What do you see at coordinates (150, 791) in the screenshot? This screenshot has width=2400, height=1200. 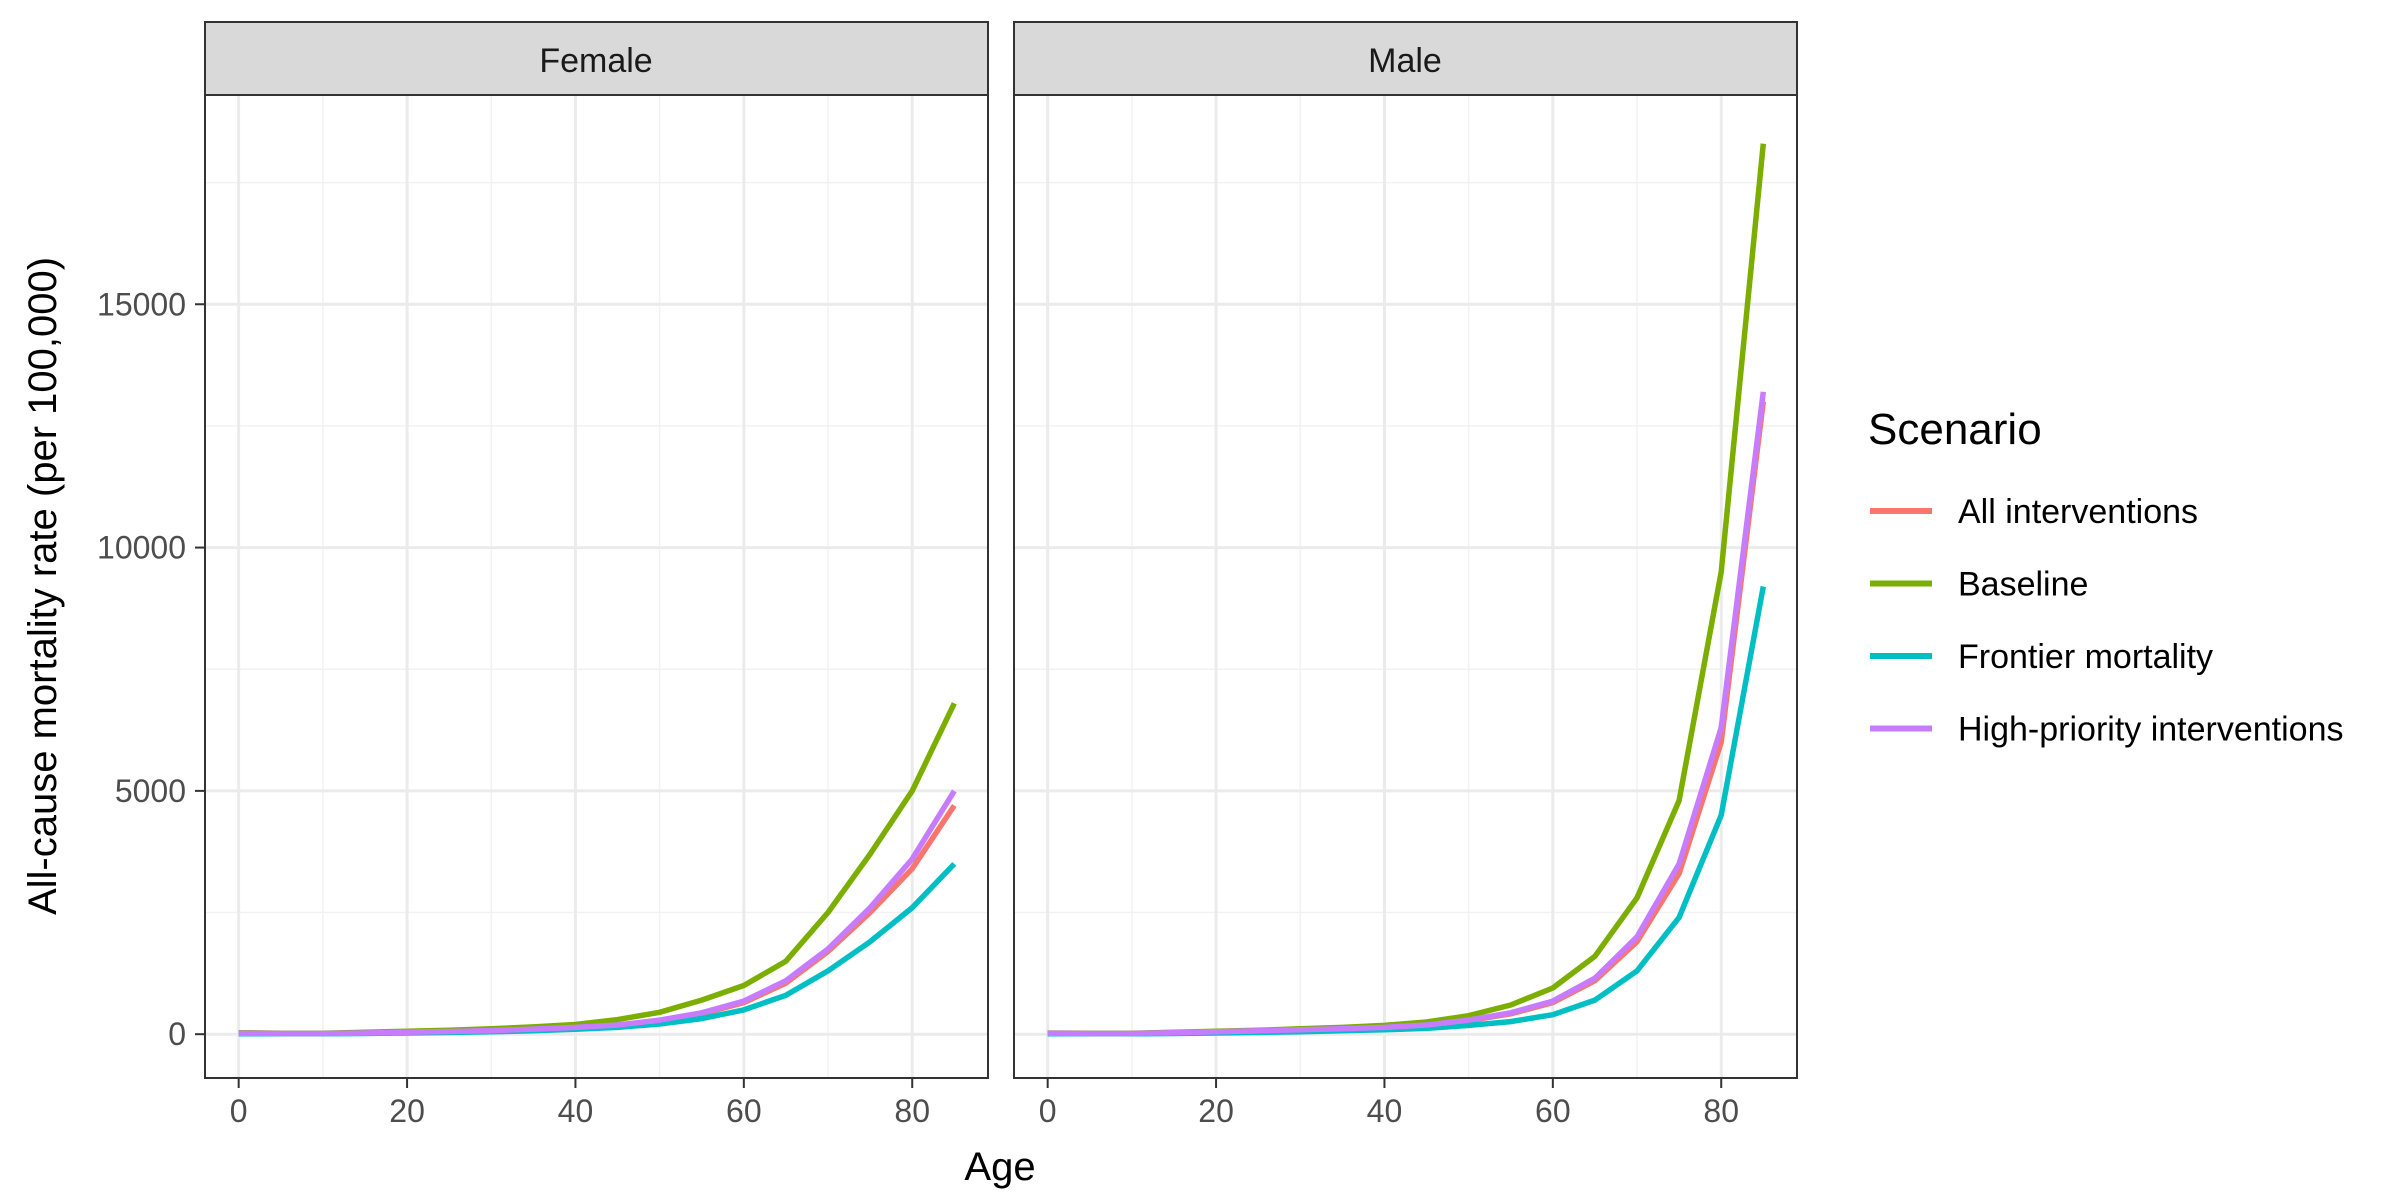 I see `y-tick-label: 5000` at bounding box center [150, 791].